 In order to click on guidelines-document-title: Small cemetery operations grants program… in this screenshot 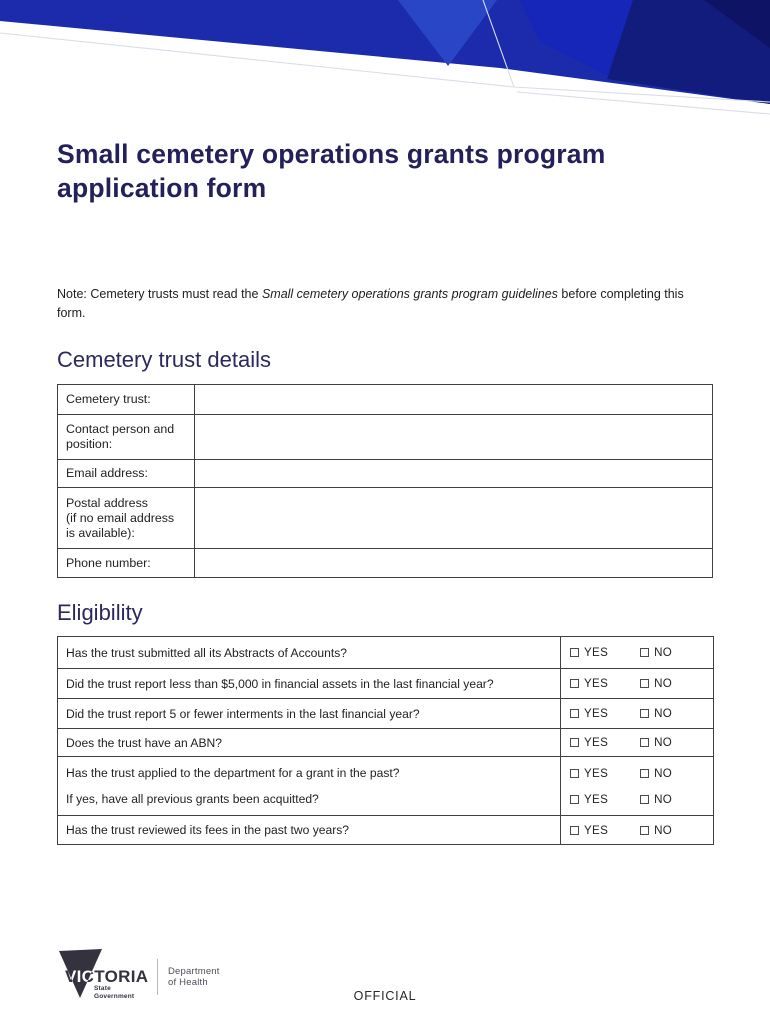, I will do `click(409, 294)`.